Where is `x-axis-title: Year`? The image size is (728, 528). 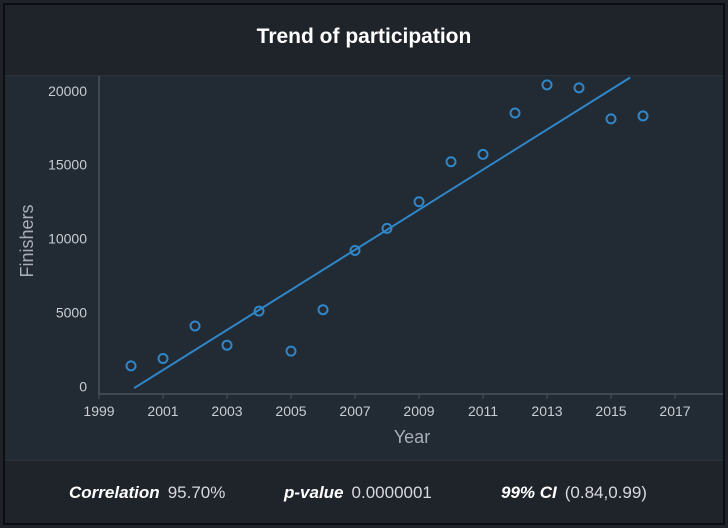 x-axis-title: Year is located at coordinates (412, 437).